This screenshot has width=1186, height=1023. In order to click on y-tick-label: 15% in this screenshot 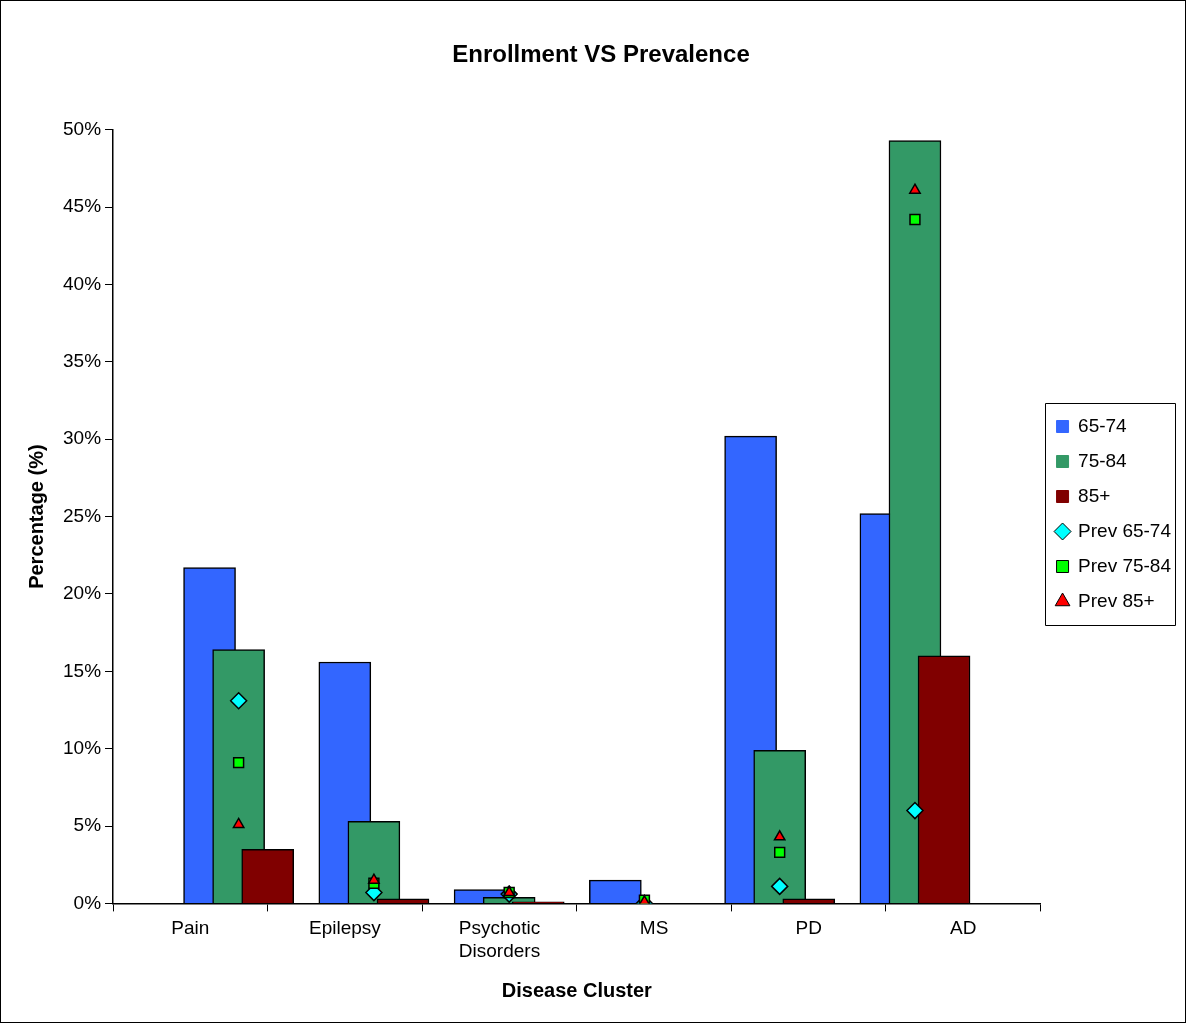, I will do `click(82, 670)`.